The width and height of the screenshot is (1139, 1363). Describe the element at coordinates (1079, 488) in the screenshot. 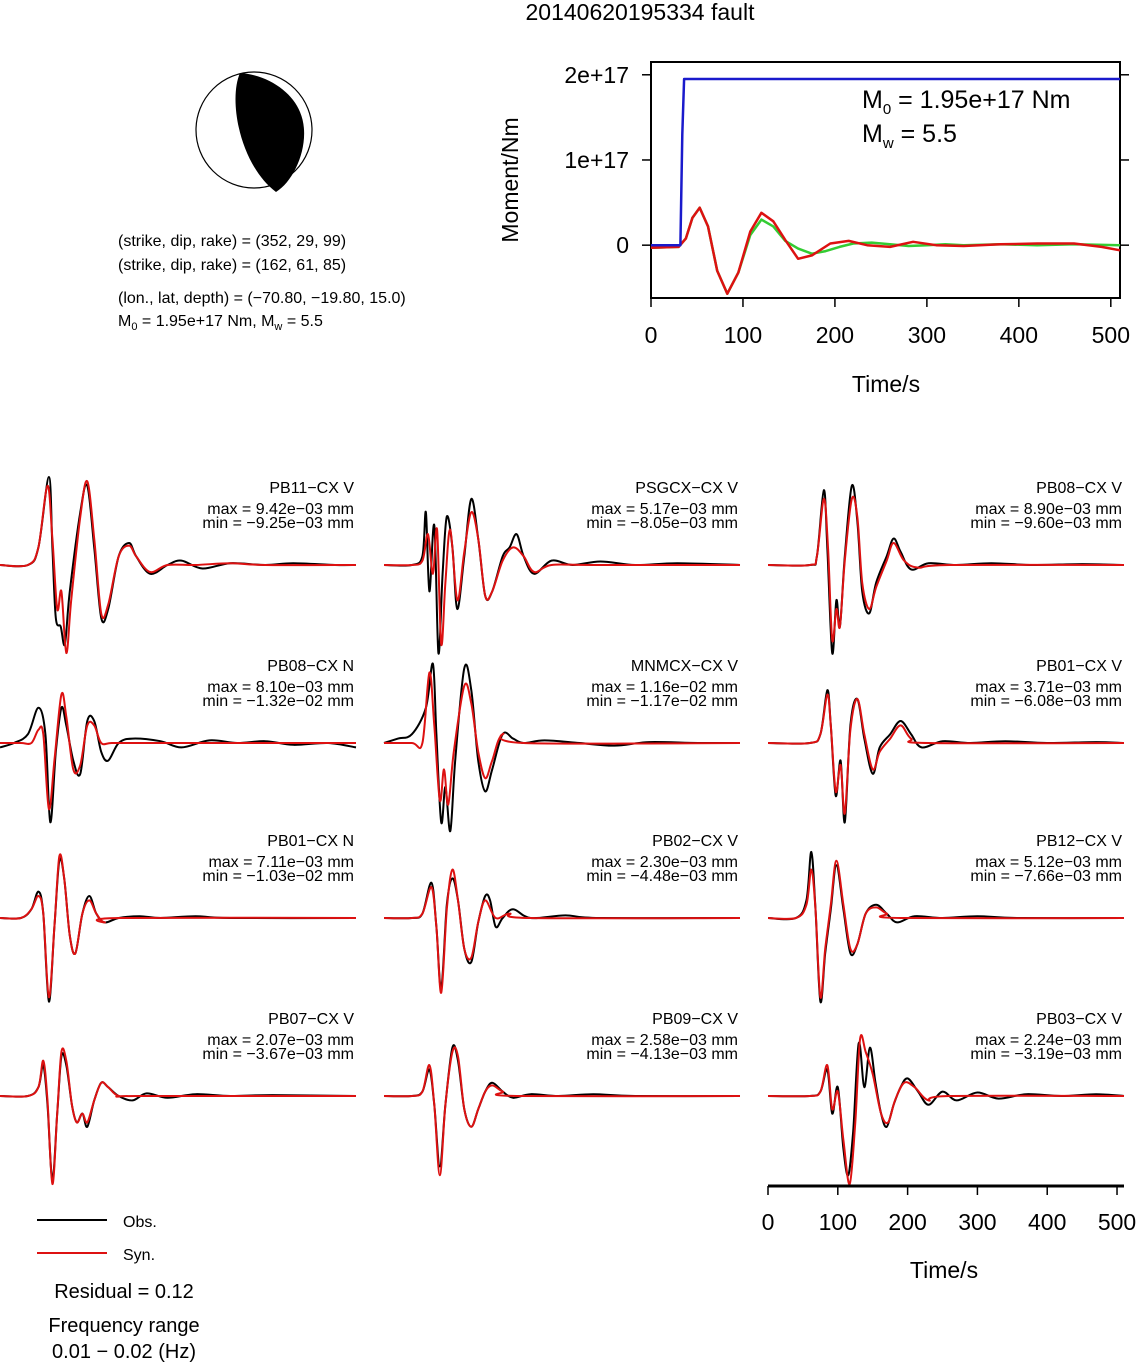

I see `station-name: PB08−CX V` at that location.